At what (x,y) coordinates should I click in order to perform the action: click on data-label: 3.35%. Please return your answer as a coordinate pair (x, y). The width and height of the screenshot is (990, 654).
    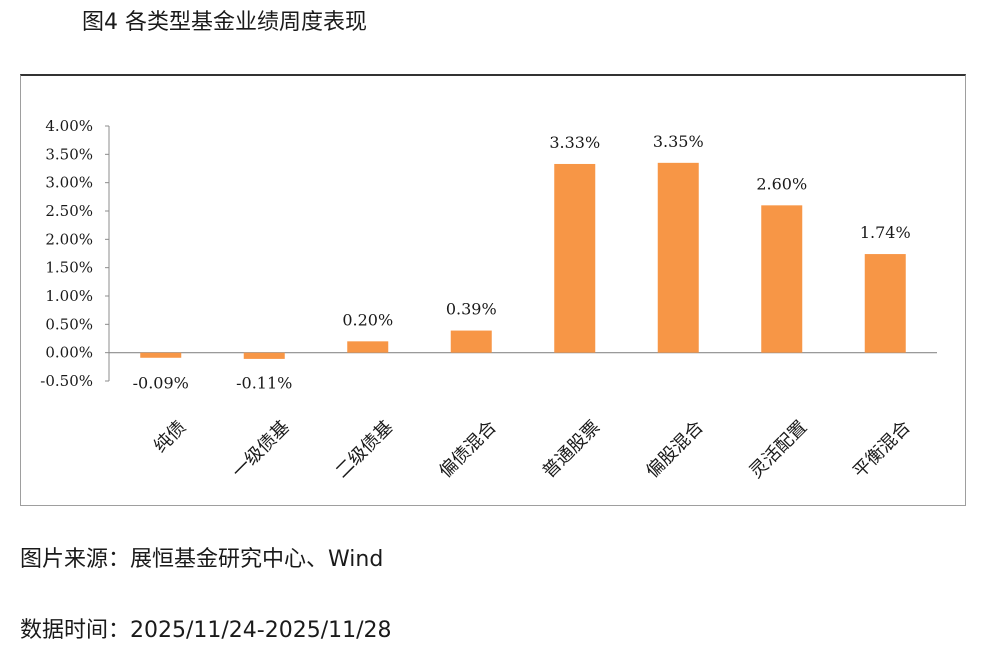
    Looking at the image, I should click on (678, 141).